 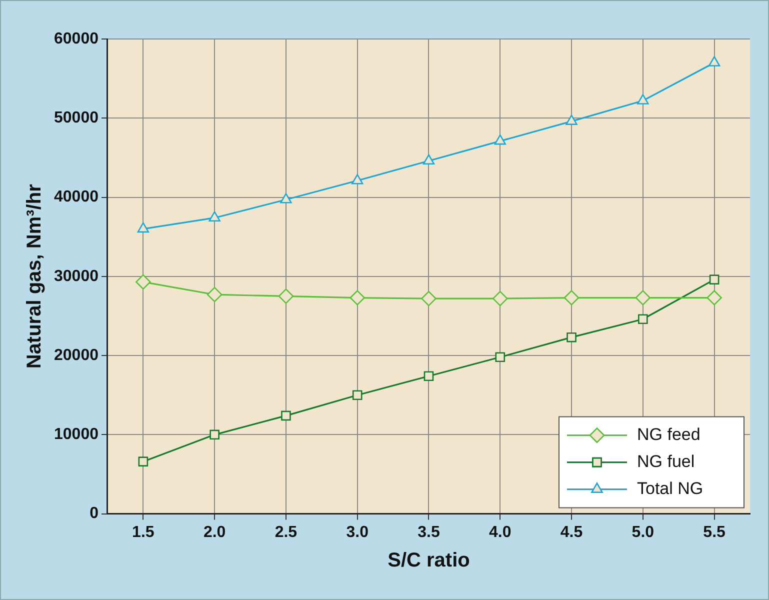 What do you see at coordinates (643, 532) in the screenshot?
I see `x-tick-label: 5.0` at bounding box center [643, 532].